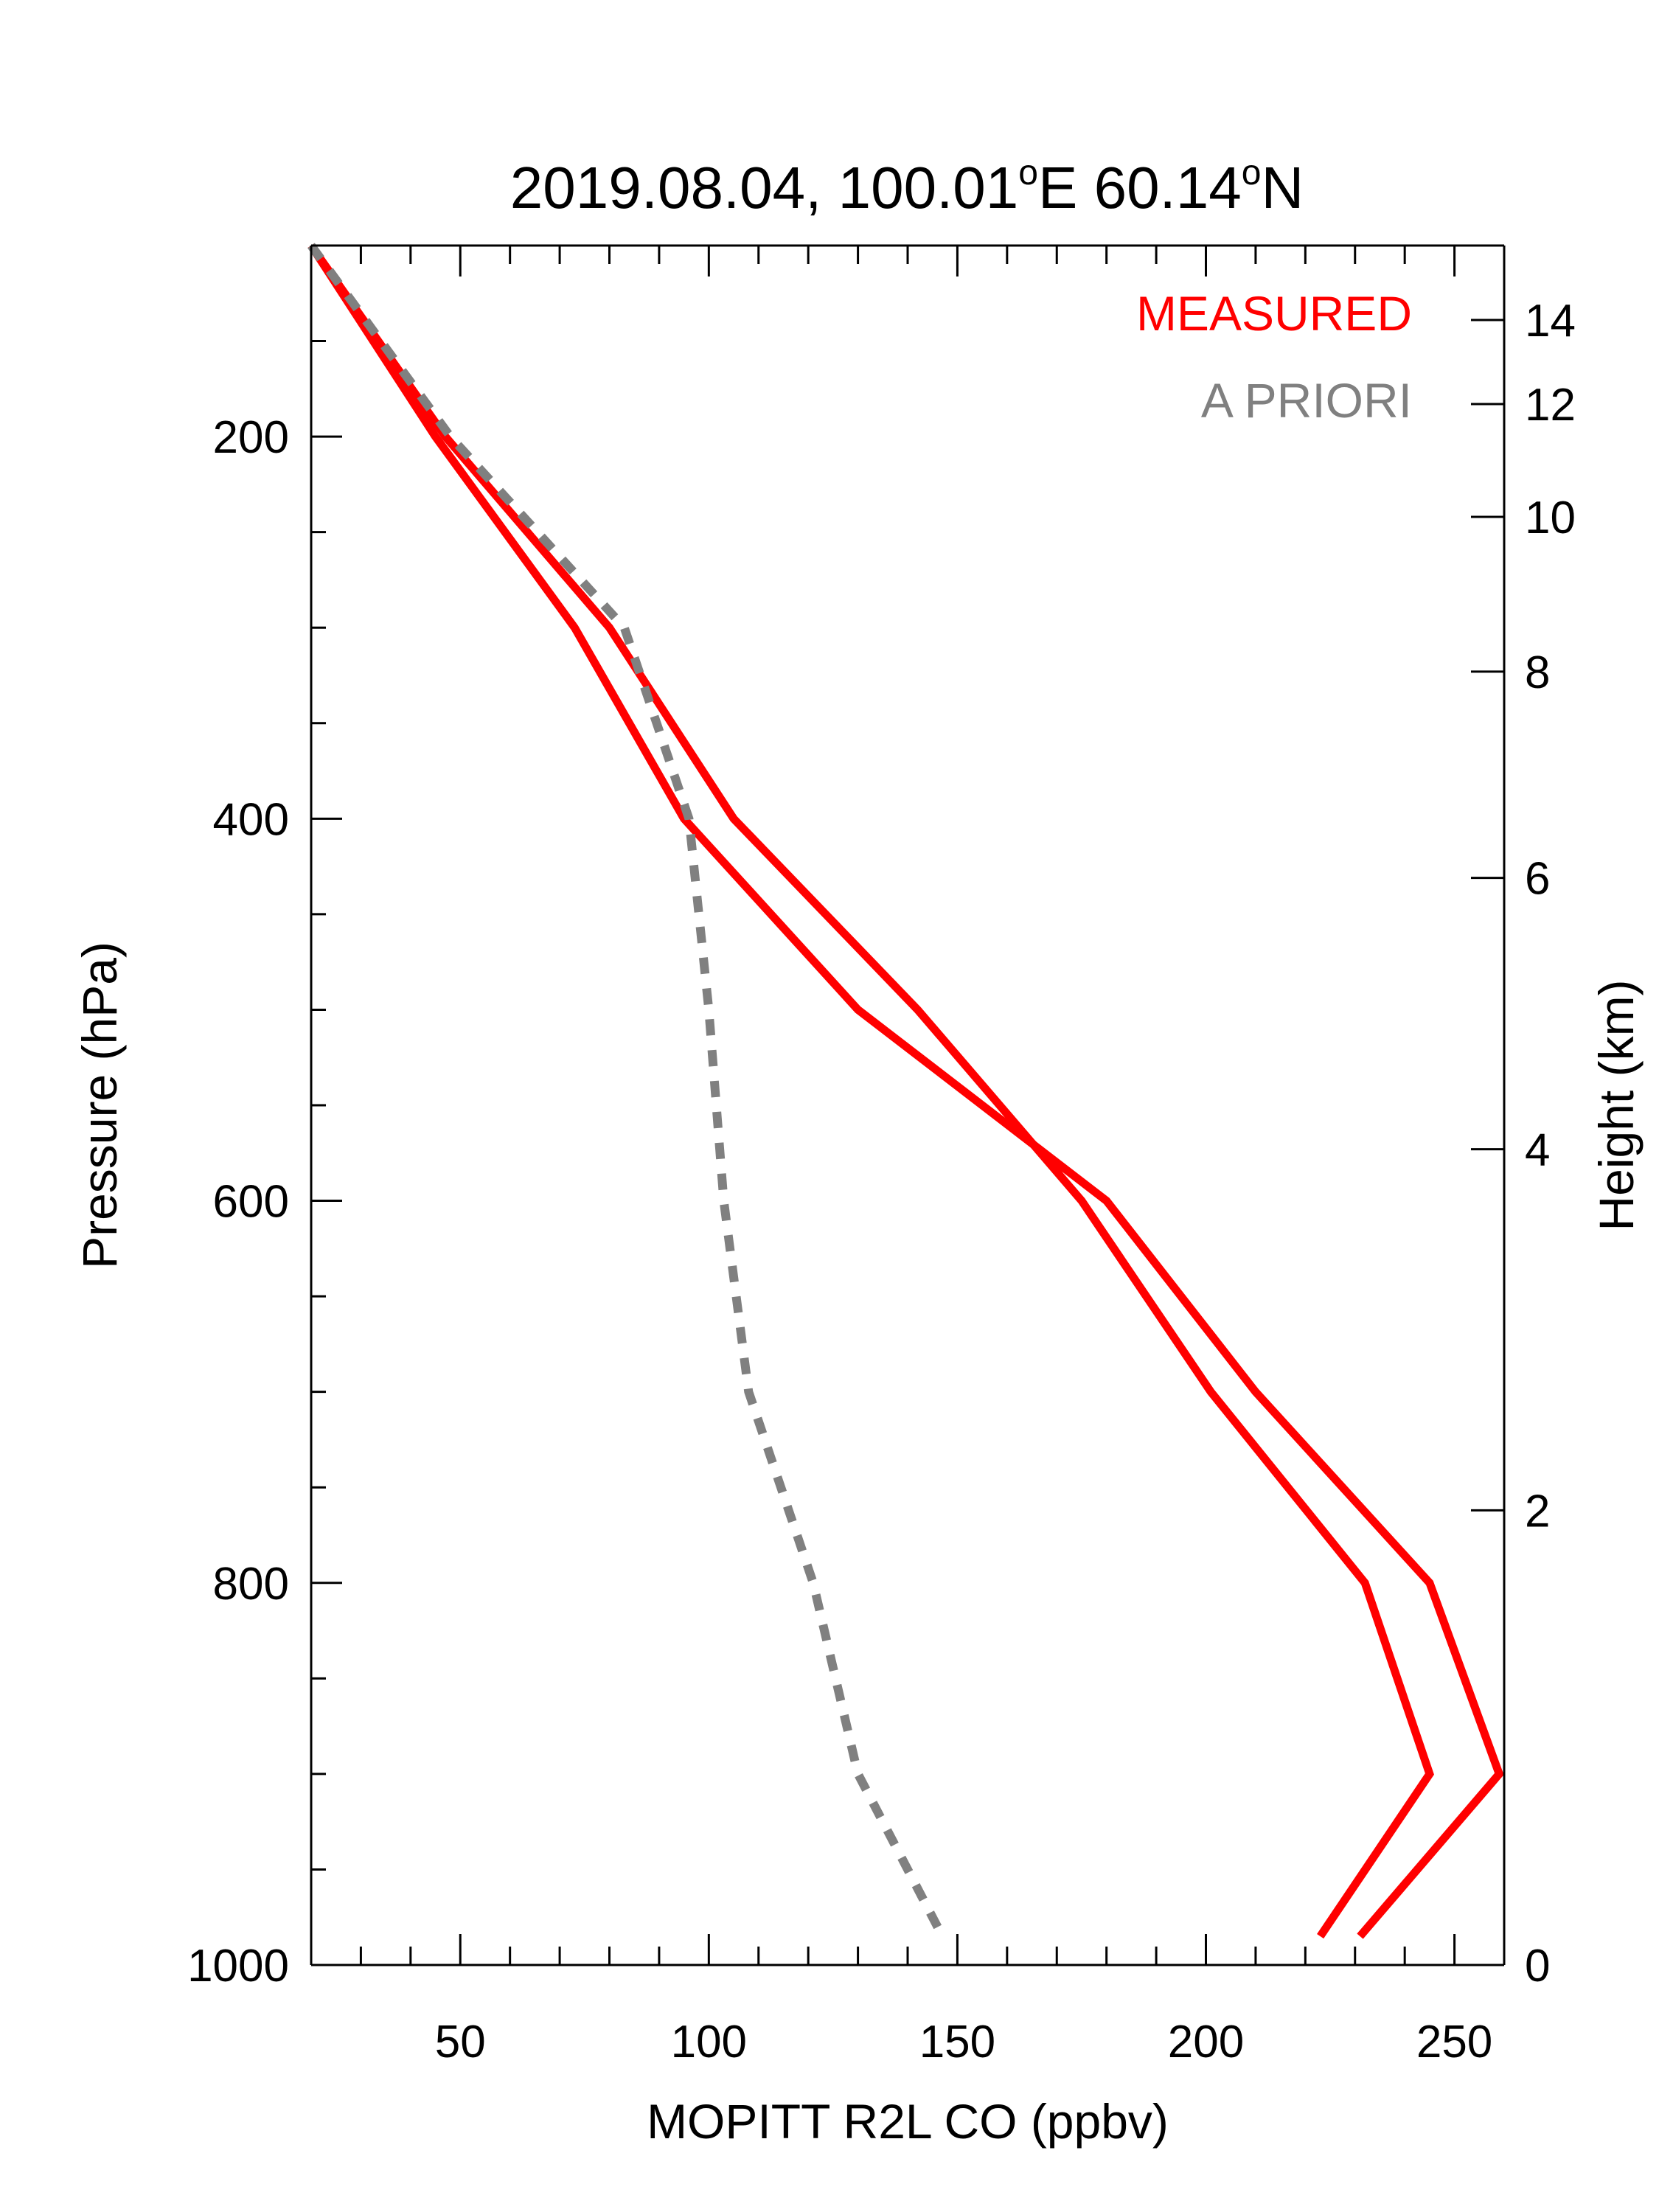 The width and height of the screenshot is (1659, 2212). I want to click on legend: MEASURED A PRIORI, so click(1274, 357).